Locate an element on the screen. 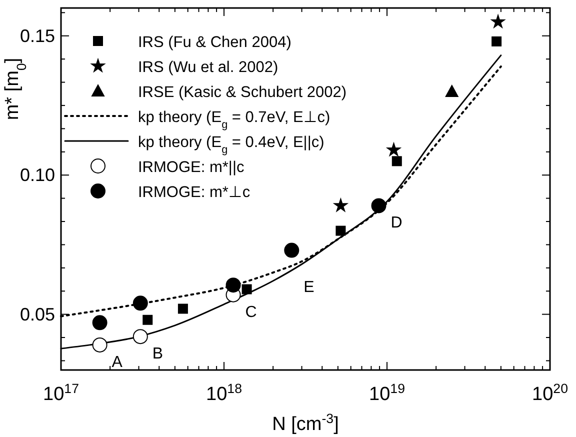 This screenshot has width=576, height=437. legend-label: IRMOGE: m*||c is located at coordinates (191, 167).